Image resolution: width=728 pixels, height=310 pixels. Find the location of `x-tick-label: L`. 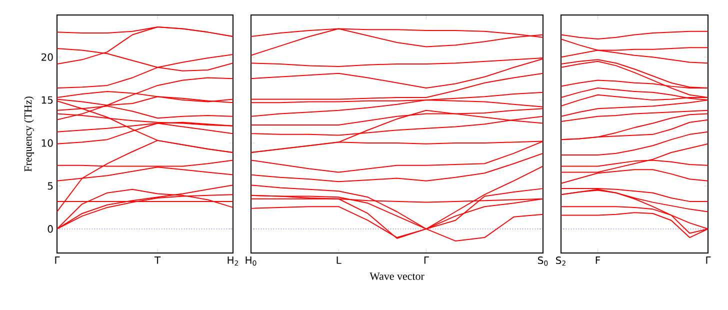

x-tick-label: L is located at coordinates (339, 260).